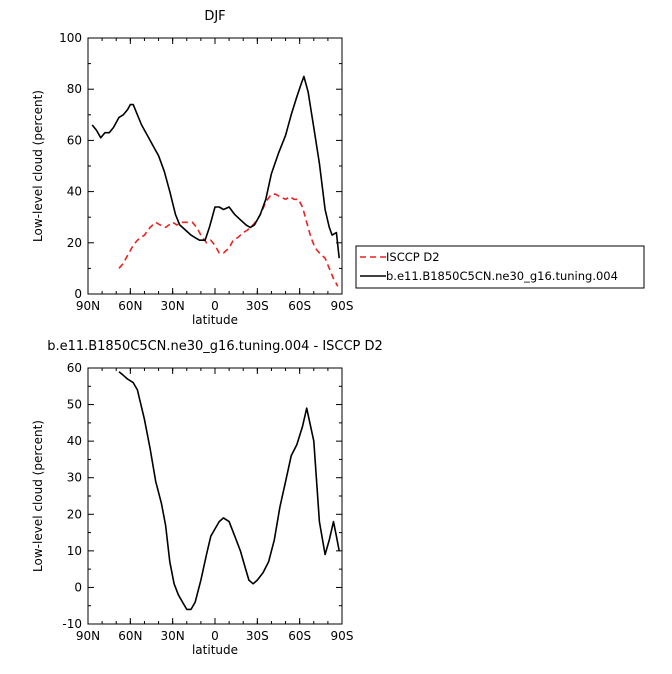  Describe the element at coordinates (38, 496) in the screenshot. I see `y-axis-label-difference: Low-level cloud (percent)` at that location.